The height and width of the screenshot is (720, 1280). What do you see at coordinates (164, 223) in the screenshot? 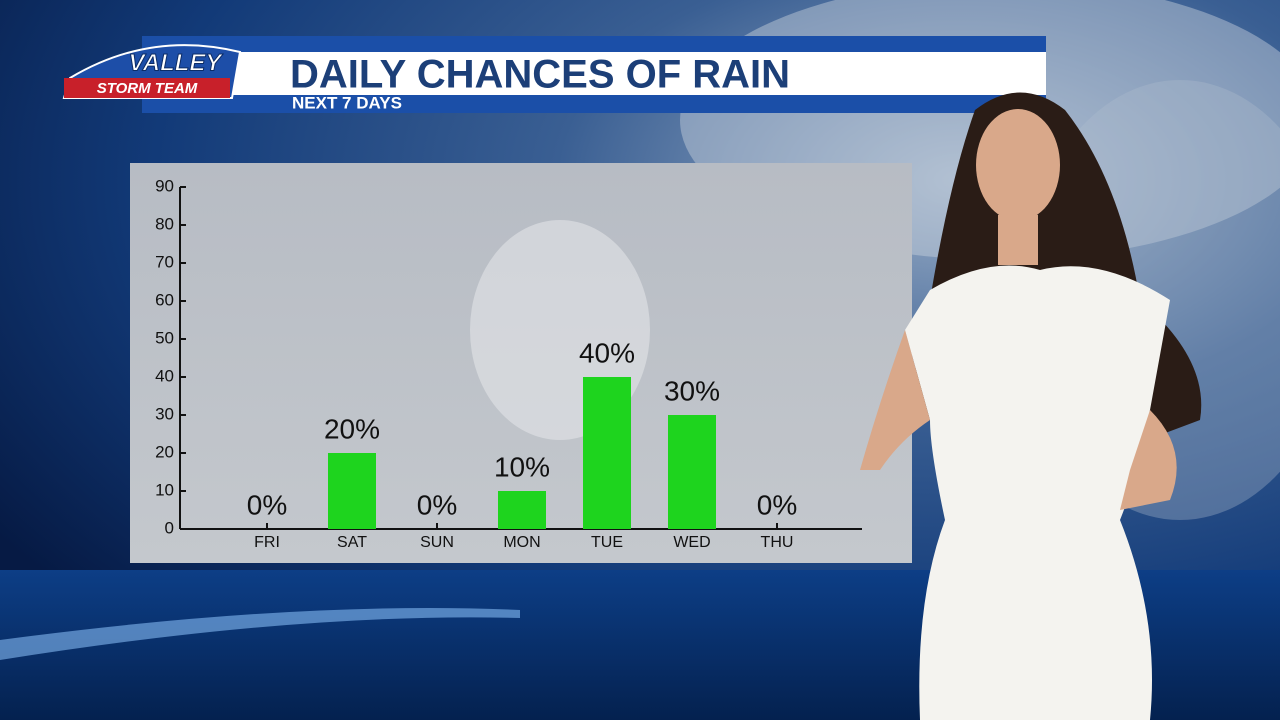
I see `y-tick-label: 80` at bounding box center [164, 223].